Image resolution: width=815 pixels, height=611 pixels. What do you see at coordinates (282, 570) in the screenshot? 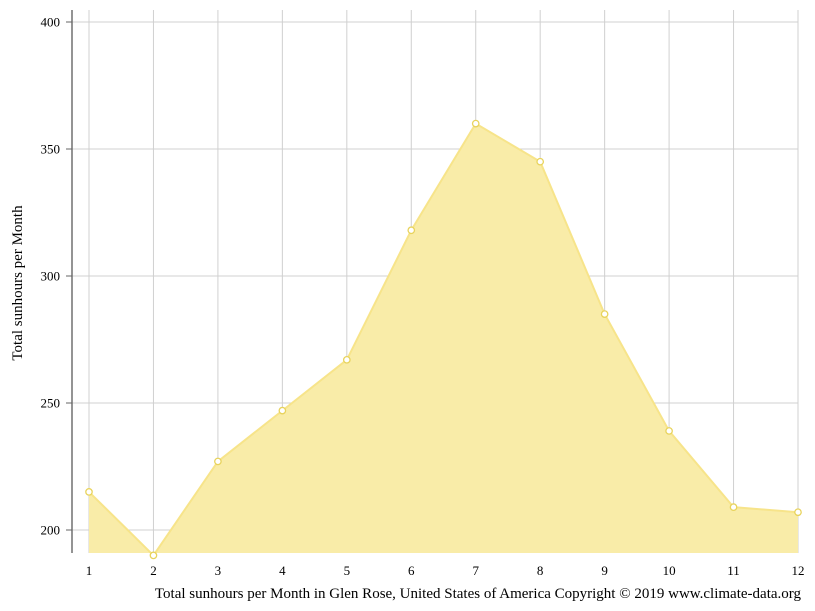
I see `x-tick-label-4: 4` at bounding box center [282, 570].